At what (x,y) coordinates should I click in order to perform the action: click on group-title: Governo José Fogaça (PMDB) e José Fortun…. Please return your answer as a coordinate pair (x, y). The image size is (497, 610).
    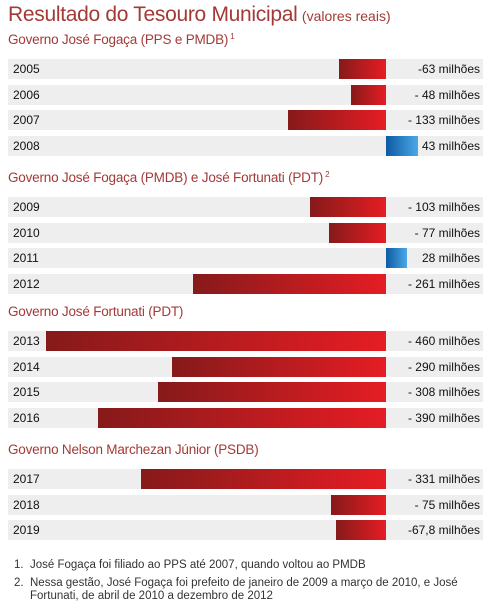
    Looking at the image, I should click on (169, 177).